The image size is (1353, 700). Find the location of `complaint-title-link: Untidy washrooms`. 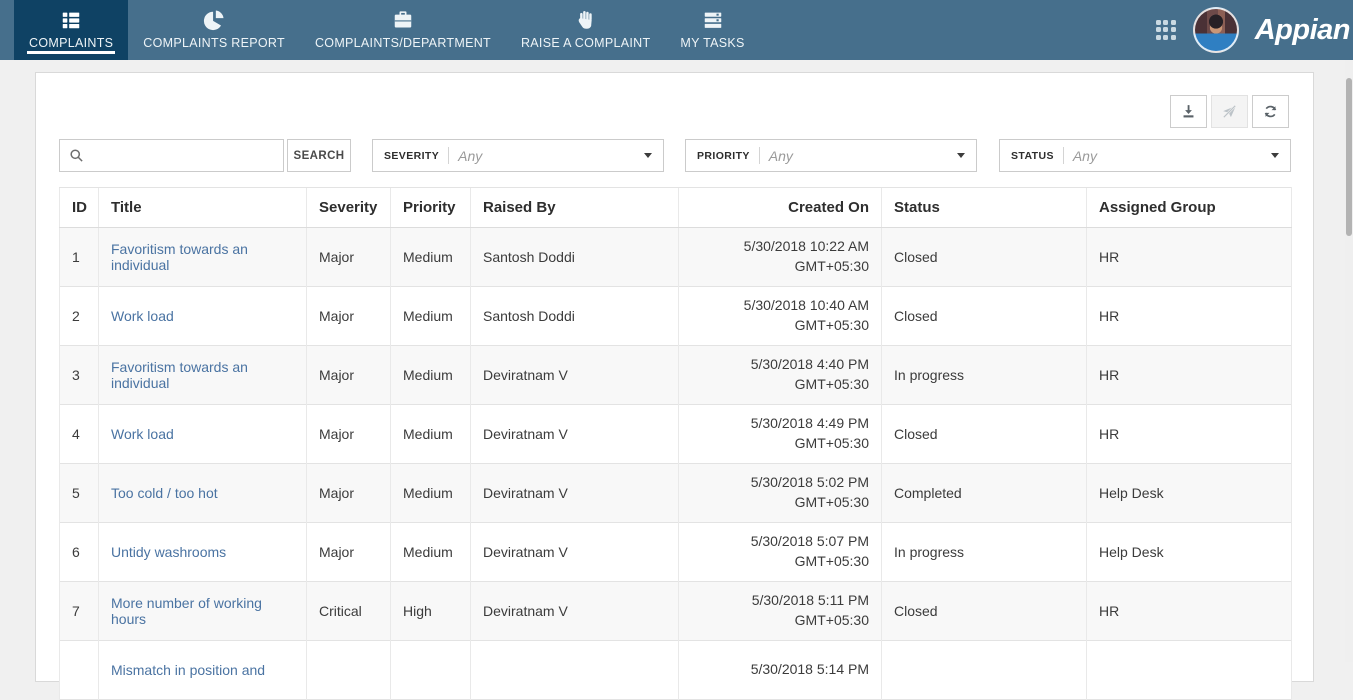

complaint-title-link: Untidy washrooms is located at coordinates (169, 552).